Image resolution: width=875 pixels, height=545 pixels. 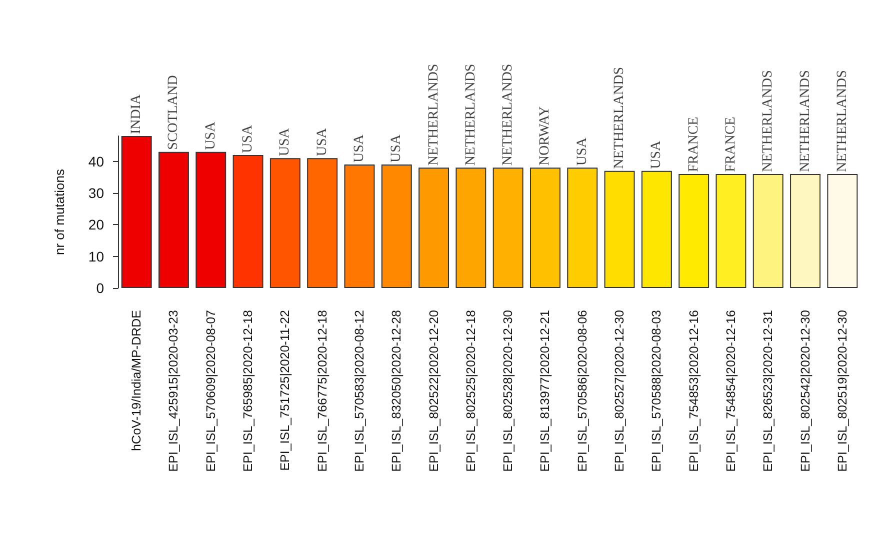 What do you see at coordinates (100, 288) in the screenshot?
I see `y-tick-label: 0` at bounding box center [100, 288].